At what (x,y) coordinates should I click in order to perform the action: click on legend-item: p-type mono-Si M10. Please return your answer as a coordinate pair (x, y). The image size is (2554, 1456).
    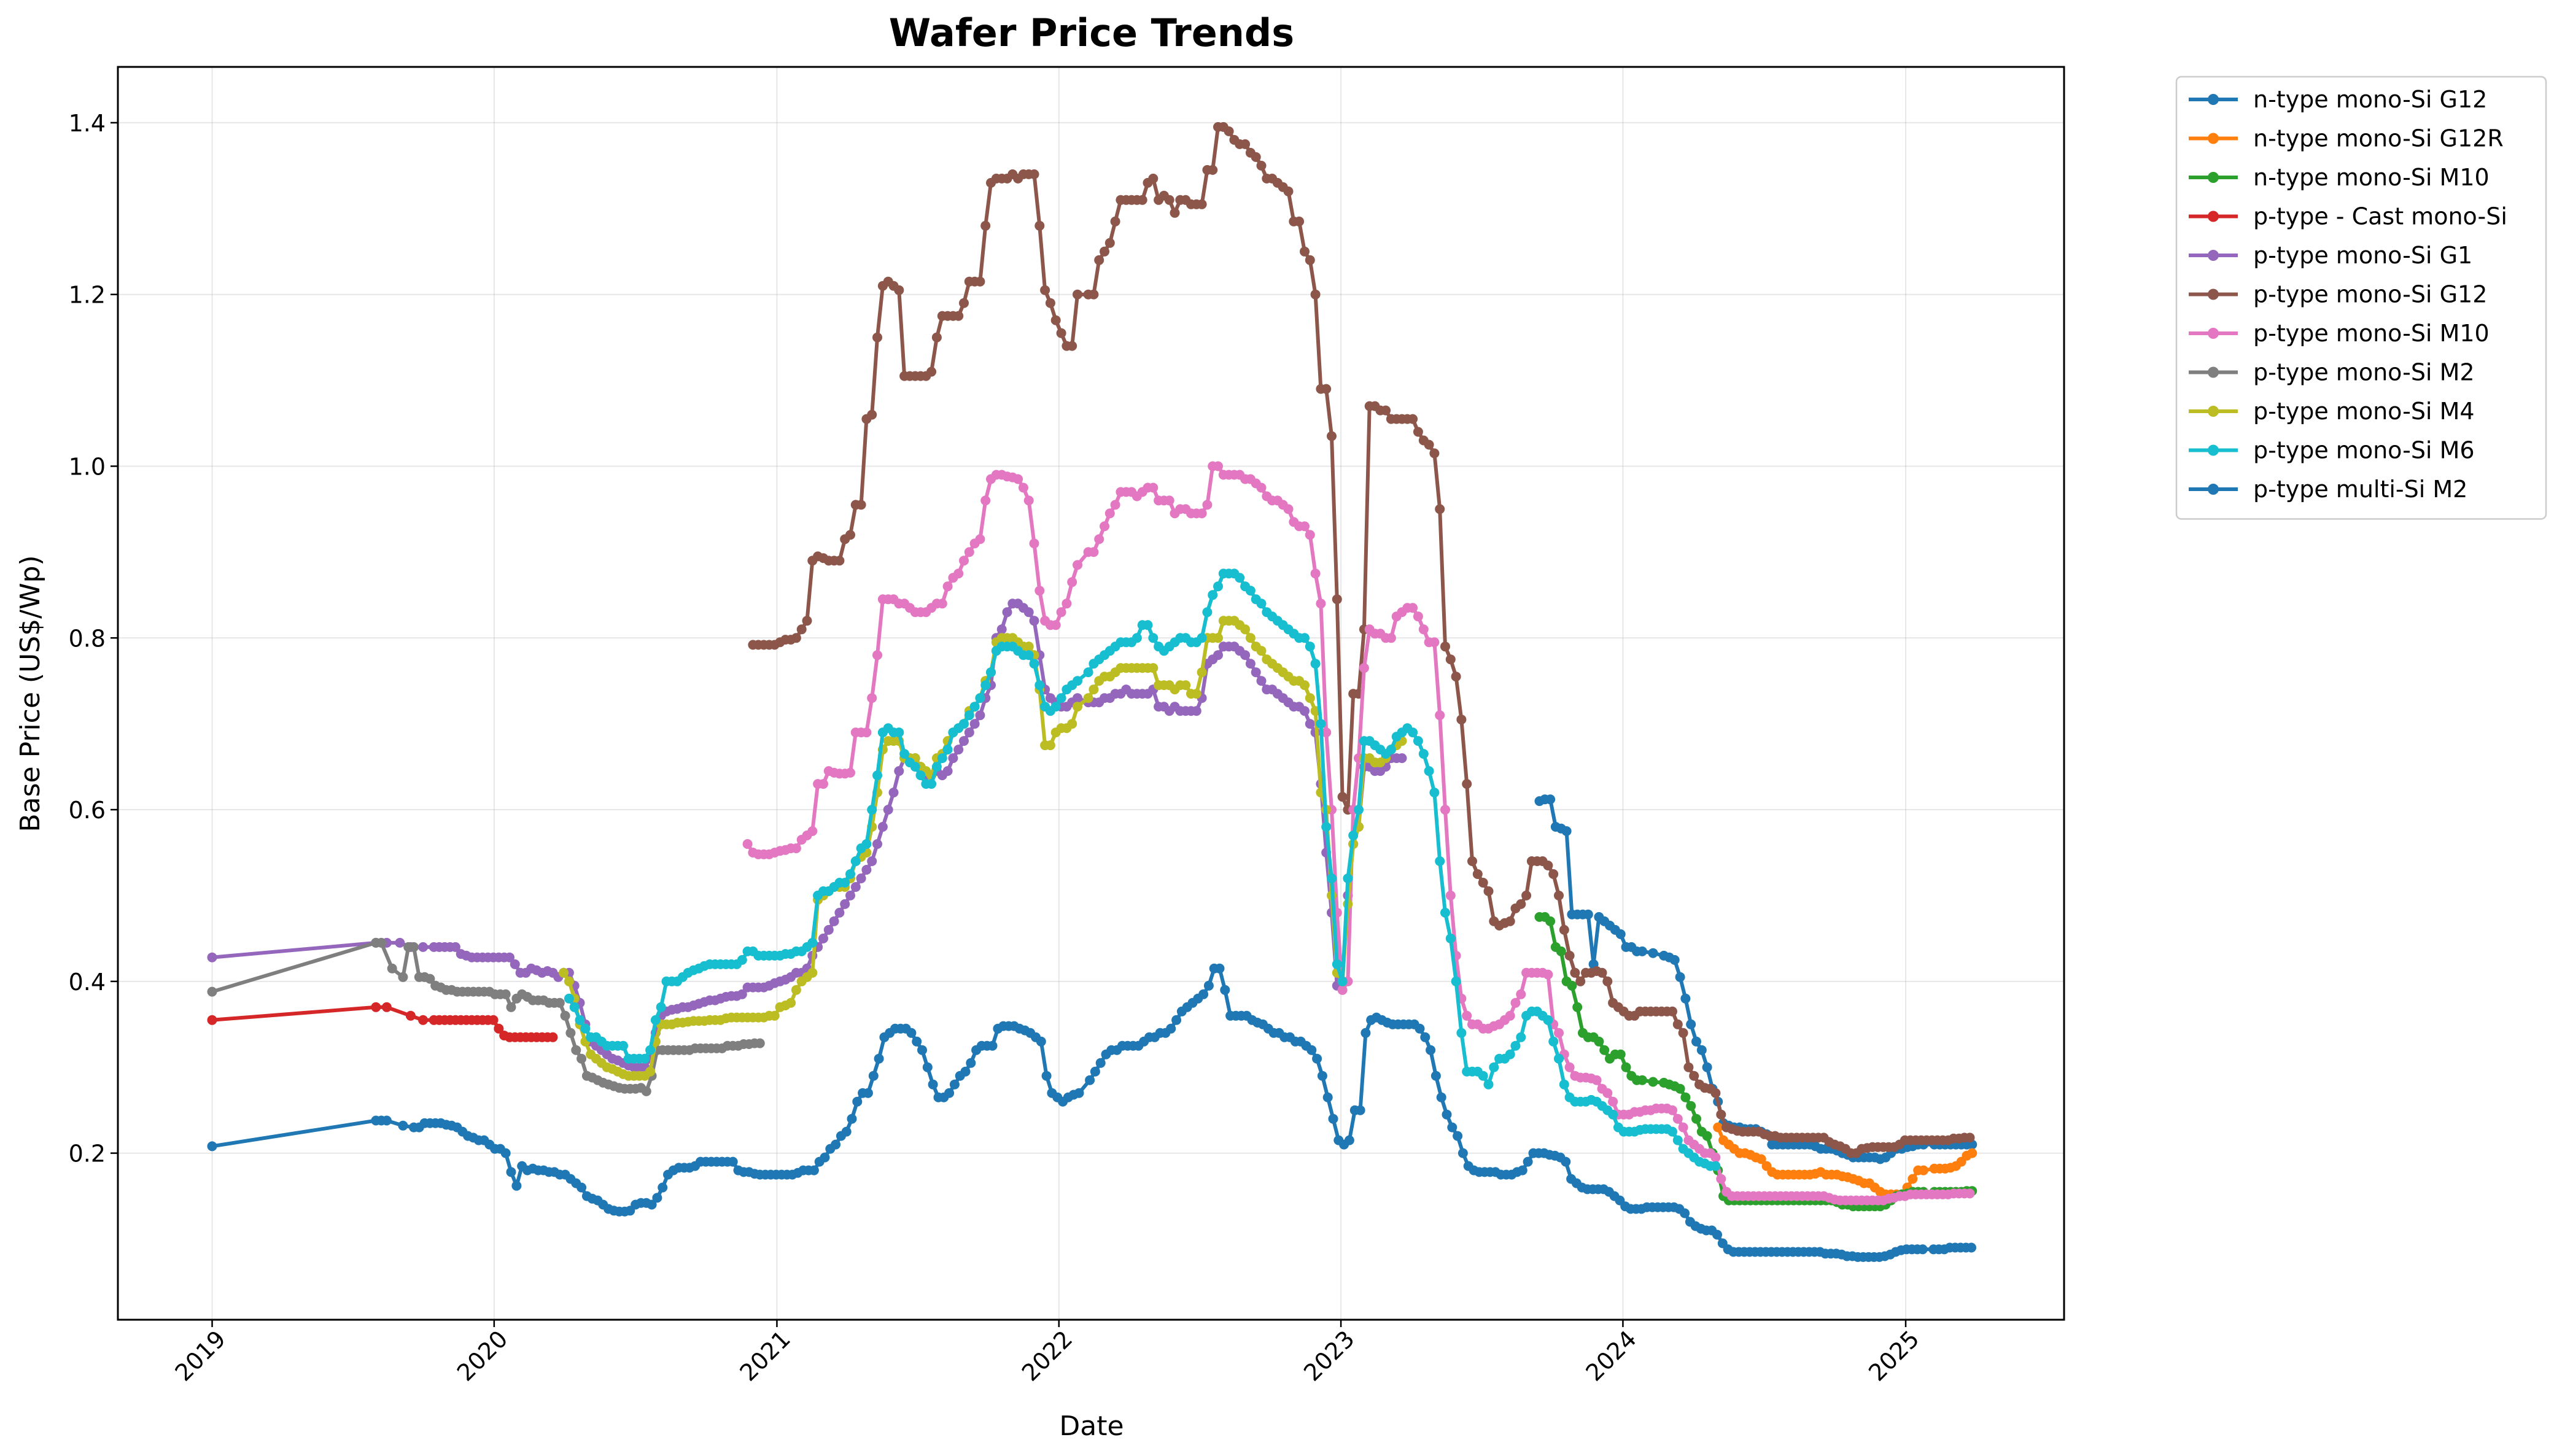
    Looking at the image, I should click on (2339, 333).